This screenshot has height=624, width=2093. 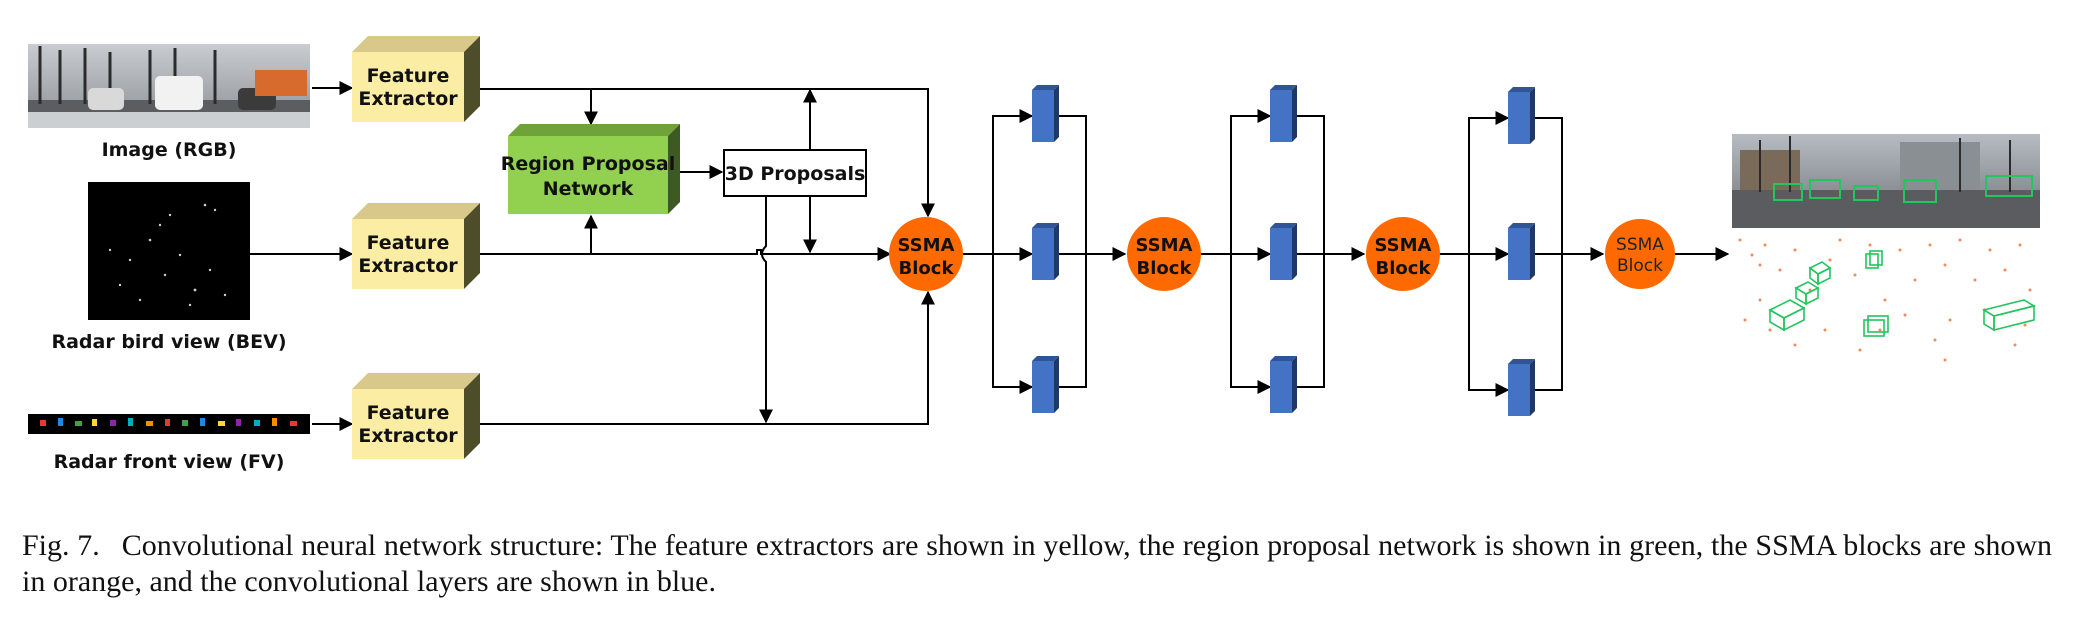 What do you see at coordinates (1283, 113) in the screenshot?
I see `conv-layer-2a` at bounding box center [1283, 113].